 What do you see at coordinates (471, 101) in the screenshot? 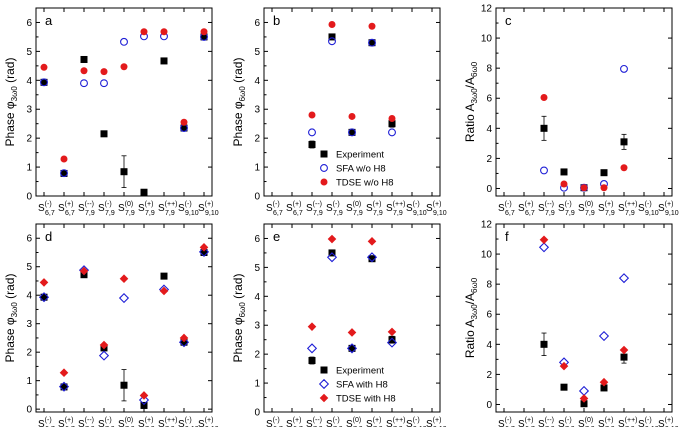
I see `y-axis-label: Ratio A3ω0/A6ω0` at bounding box center [471, 101].